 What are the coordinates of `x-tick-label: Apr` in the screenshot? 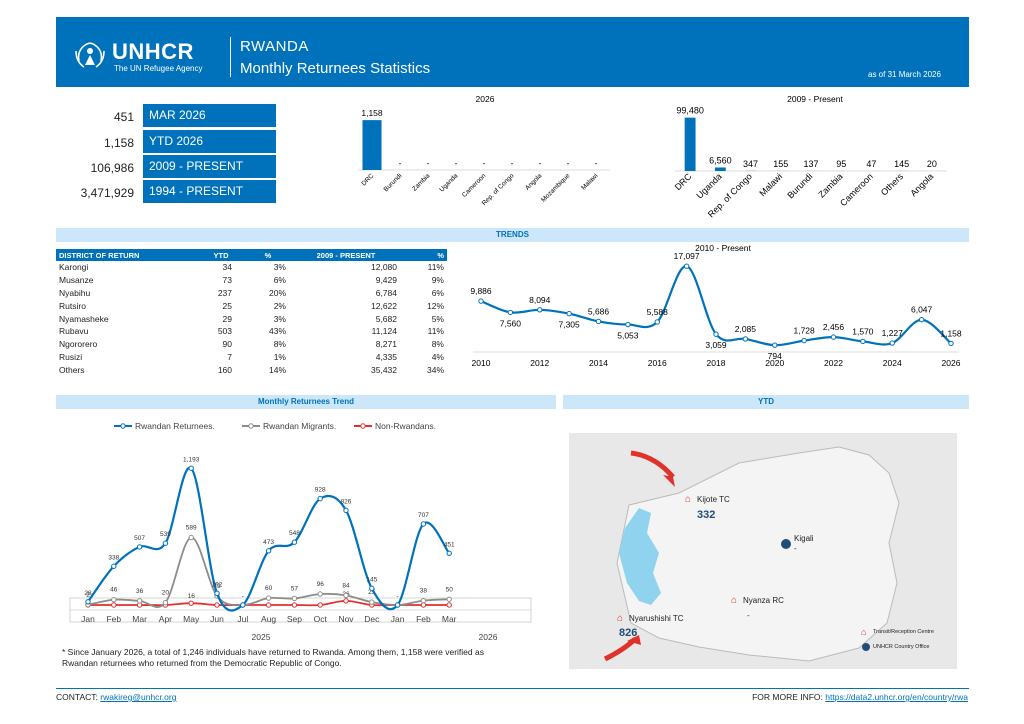 It's located at (165, 619).